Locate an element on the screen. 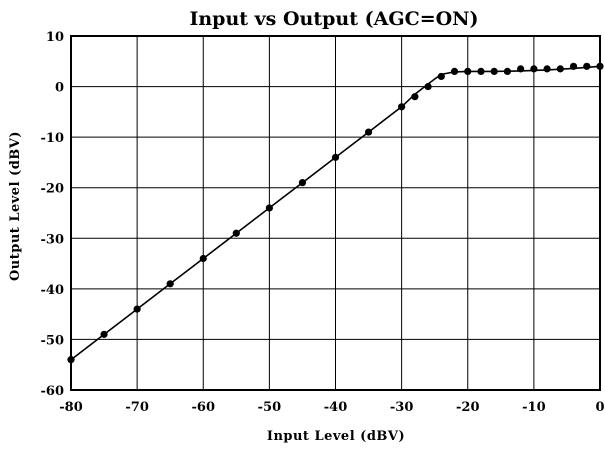 Image resolution: width=605 pixels, height=452 pixels. x-tick-label: -40 is located at coordinates (336, 407).